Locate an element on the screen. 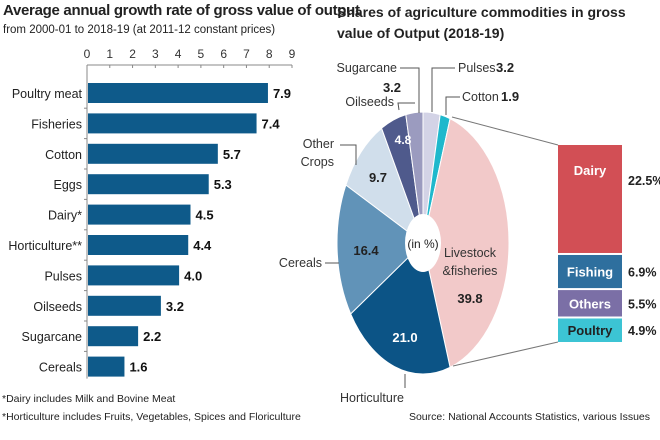 The width and height of the screenshot is (660, 440). bar-pulses is located at coordinates (134, 275).